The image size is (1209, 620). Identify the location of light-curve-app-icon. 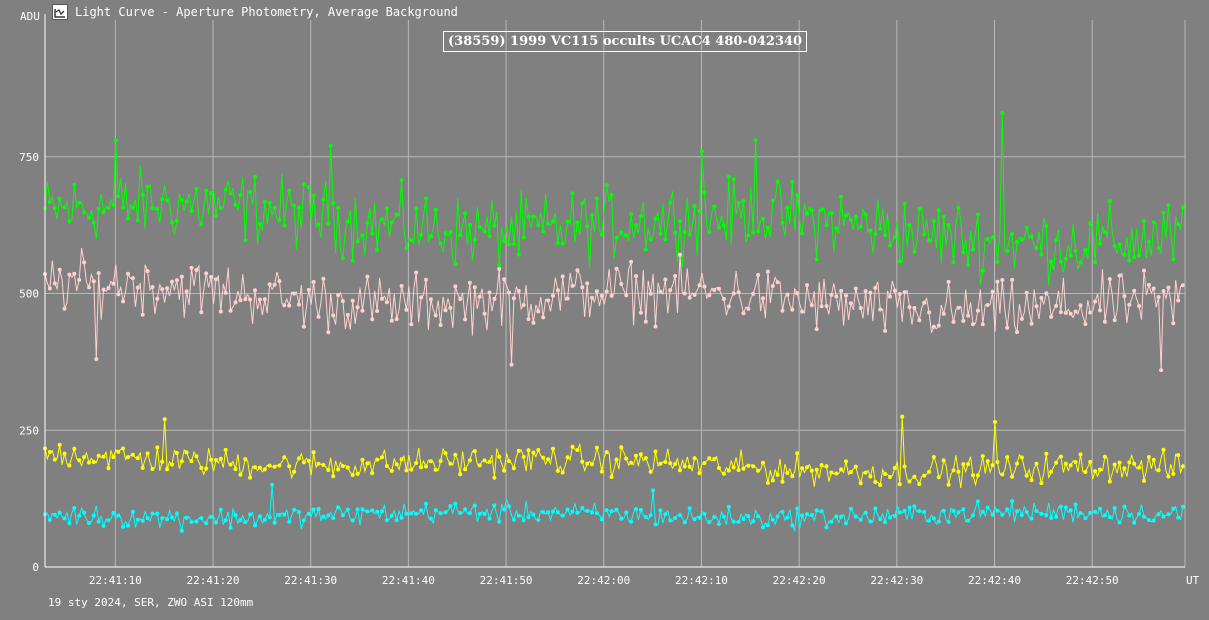
(60, 12).